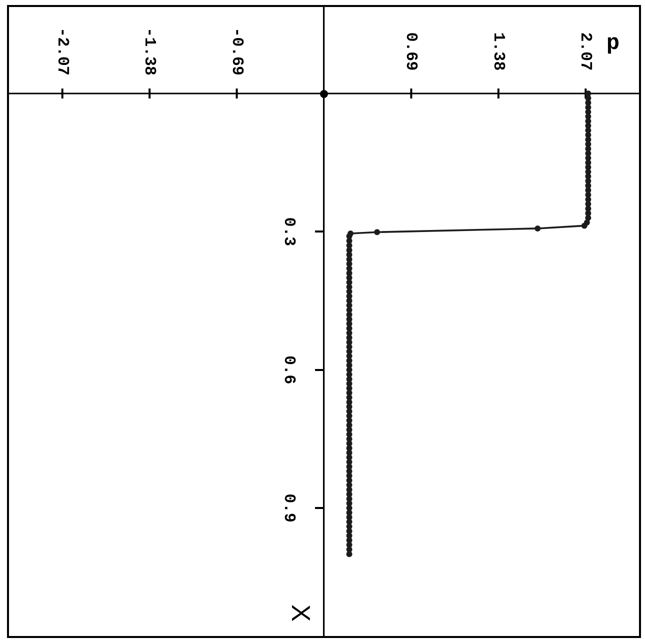  I want to click on y-tick-label: 0.3, so click(289, 231).